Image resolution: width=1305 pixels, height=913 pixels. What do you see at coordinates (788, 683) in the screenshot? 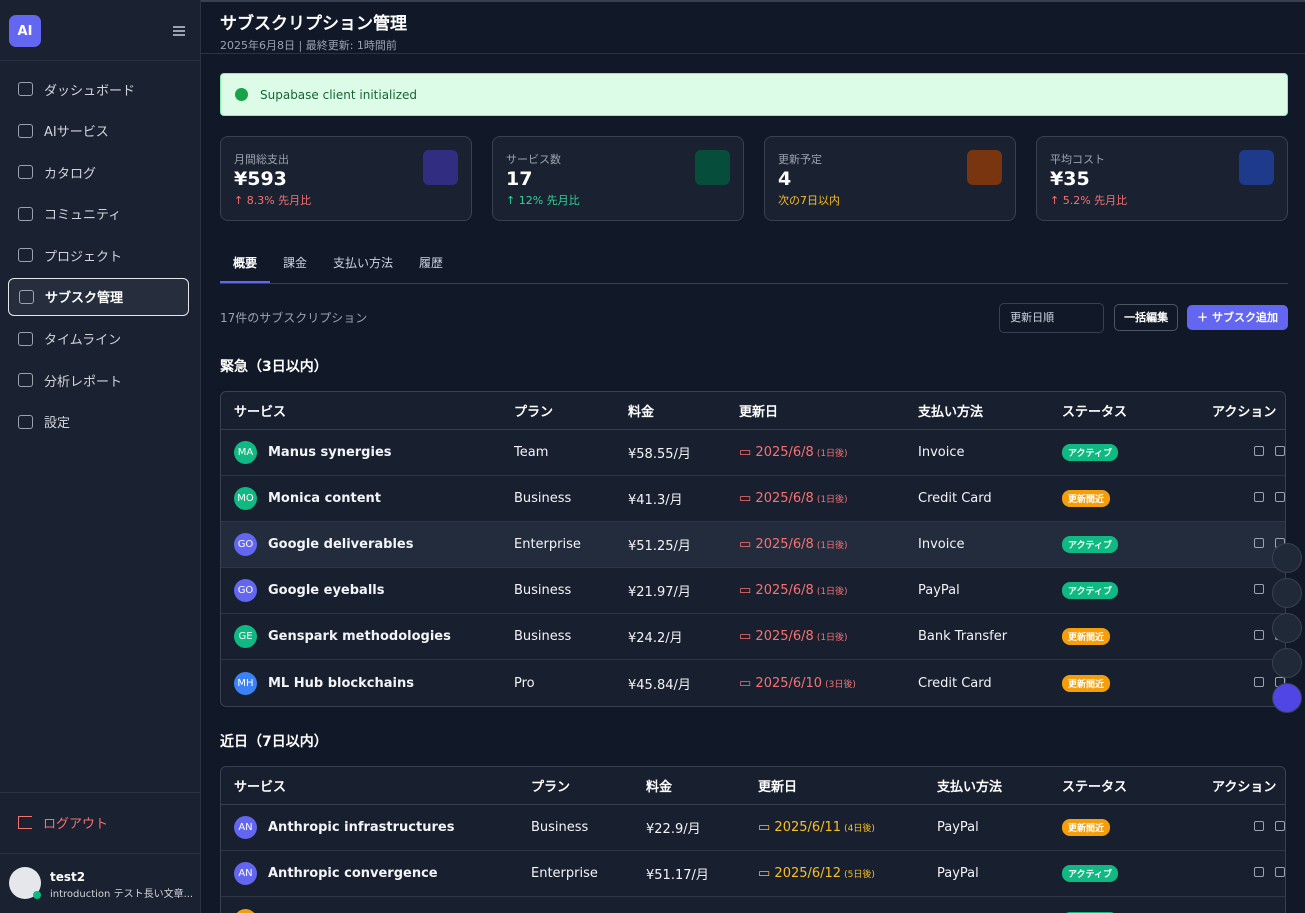
I see `date: 2025/6/10` at bounding box center [788, 683].